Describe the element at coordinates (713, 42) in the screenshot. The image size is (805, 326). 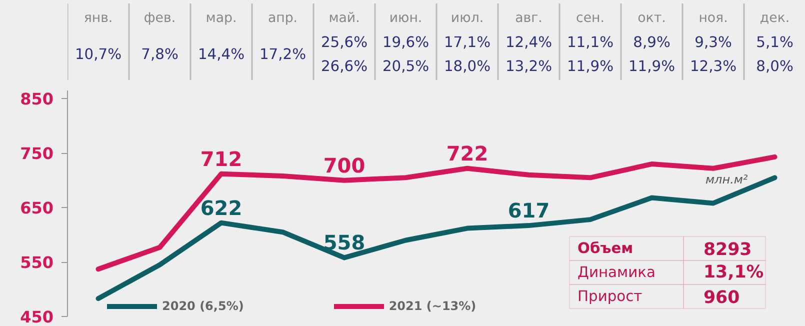
I see `data-label: 9,3%` at that location.